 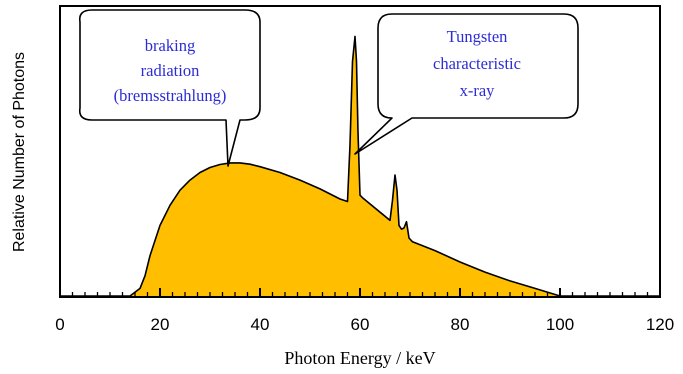 I want to click on x-axis-tick-labels: 0 20 40 60 80 100 120, so click(x=364, y=324).